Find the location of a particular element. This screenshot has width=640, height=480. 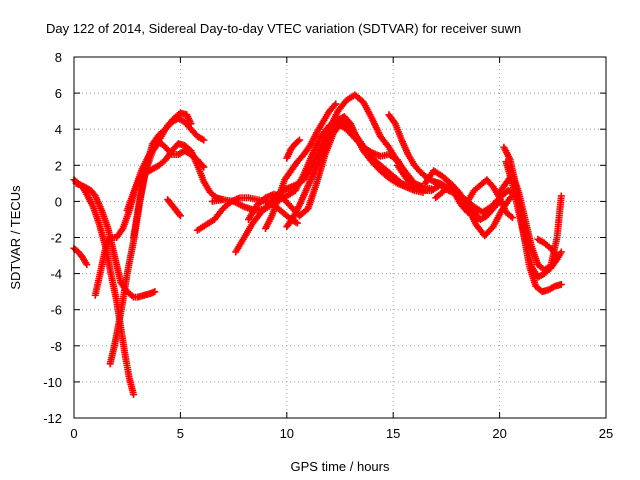

y-tick-label: -12 is located at coordinates (52, 418).